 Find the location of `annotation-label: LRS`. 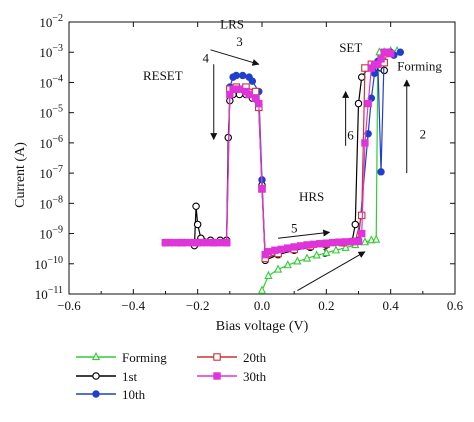

annotation-label: LRS is located at coordinates (232, 24).